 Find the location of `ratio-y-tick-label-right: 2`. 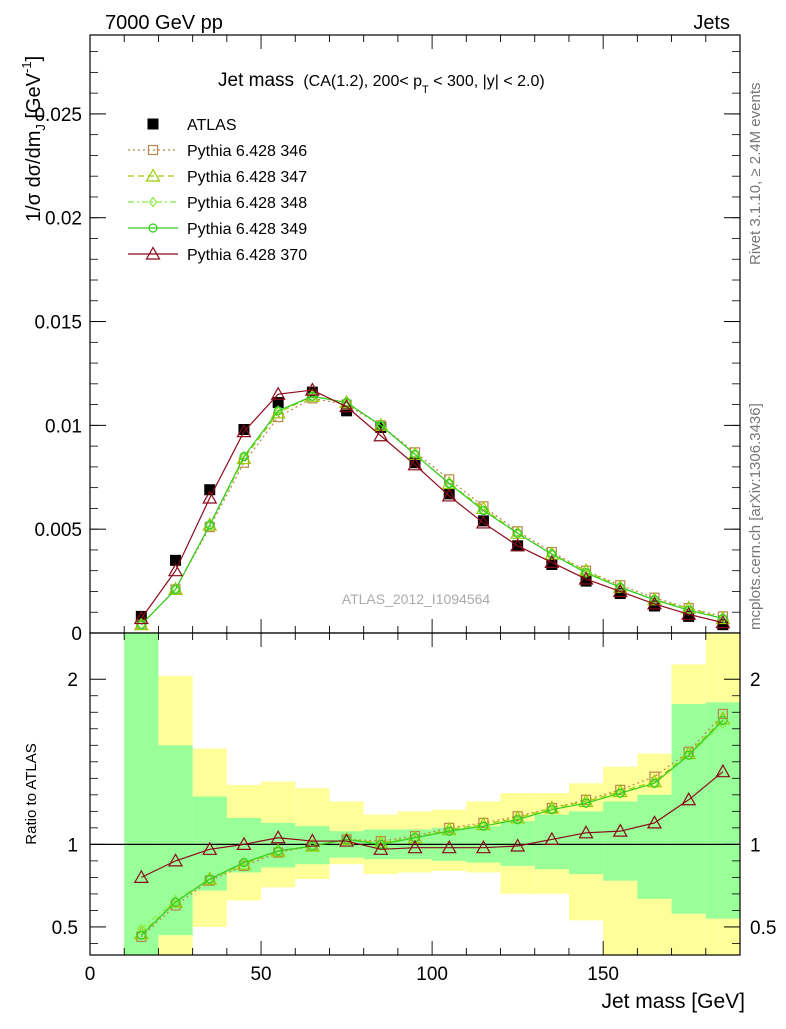

ratio-y-tick-label-right: 2 is located at coordinates (755, 680).